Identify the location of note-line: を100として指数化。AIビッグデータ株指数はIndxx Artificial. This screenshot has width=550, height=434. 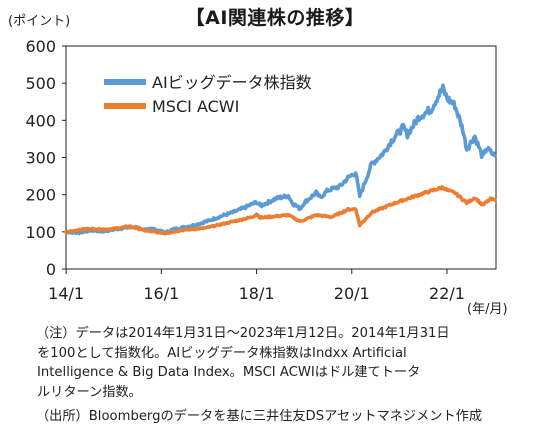
(222, 353).